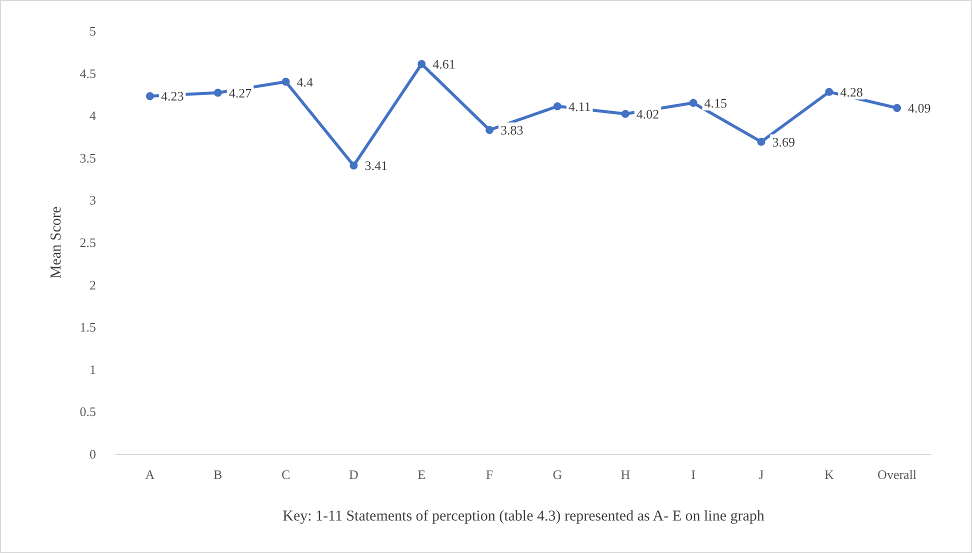  I want to click on x-tick-label: A, so click(150, 474).